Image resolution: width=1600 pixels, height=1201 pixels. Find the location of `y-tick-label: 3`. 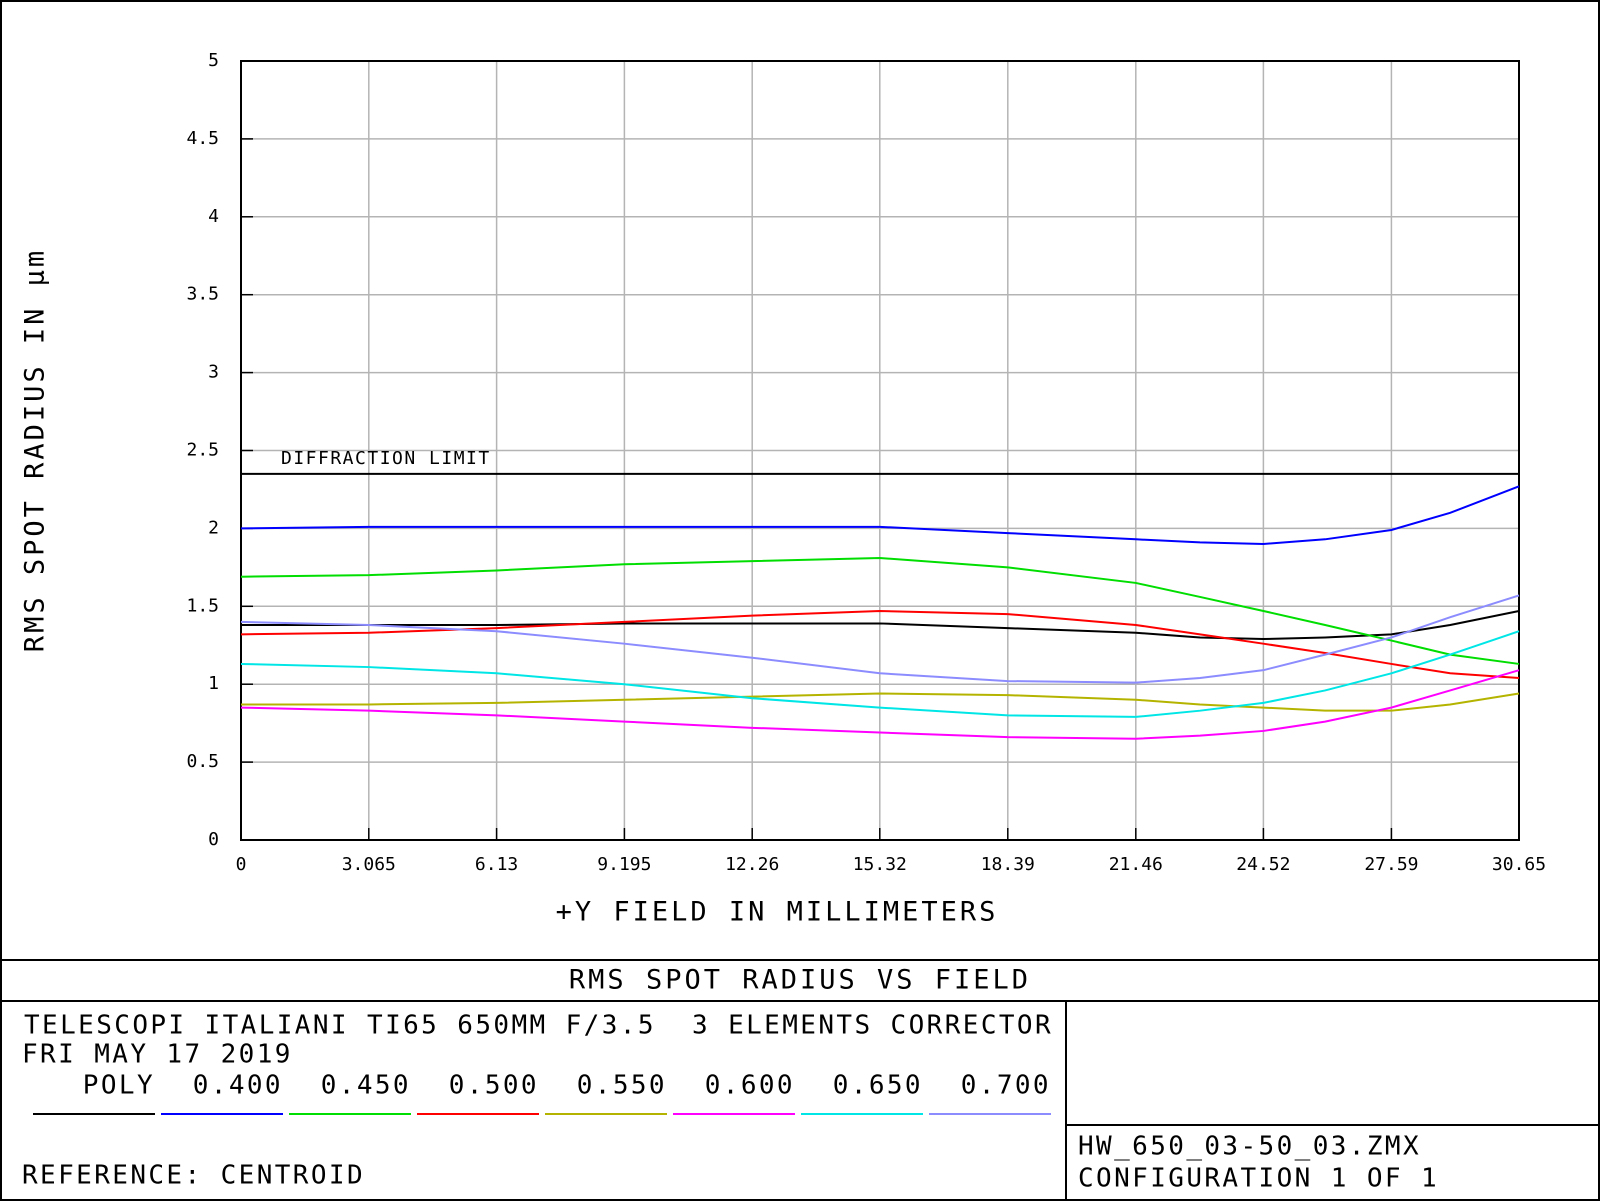

y-tick-label: 3 is located at coordinates (213, 372).